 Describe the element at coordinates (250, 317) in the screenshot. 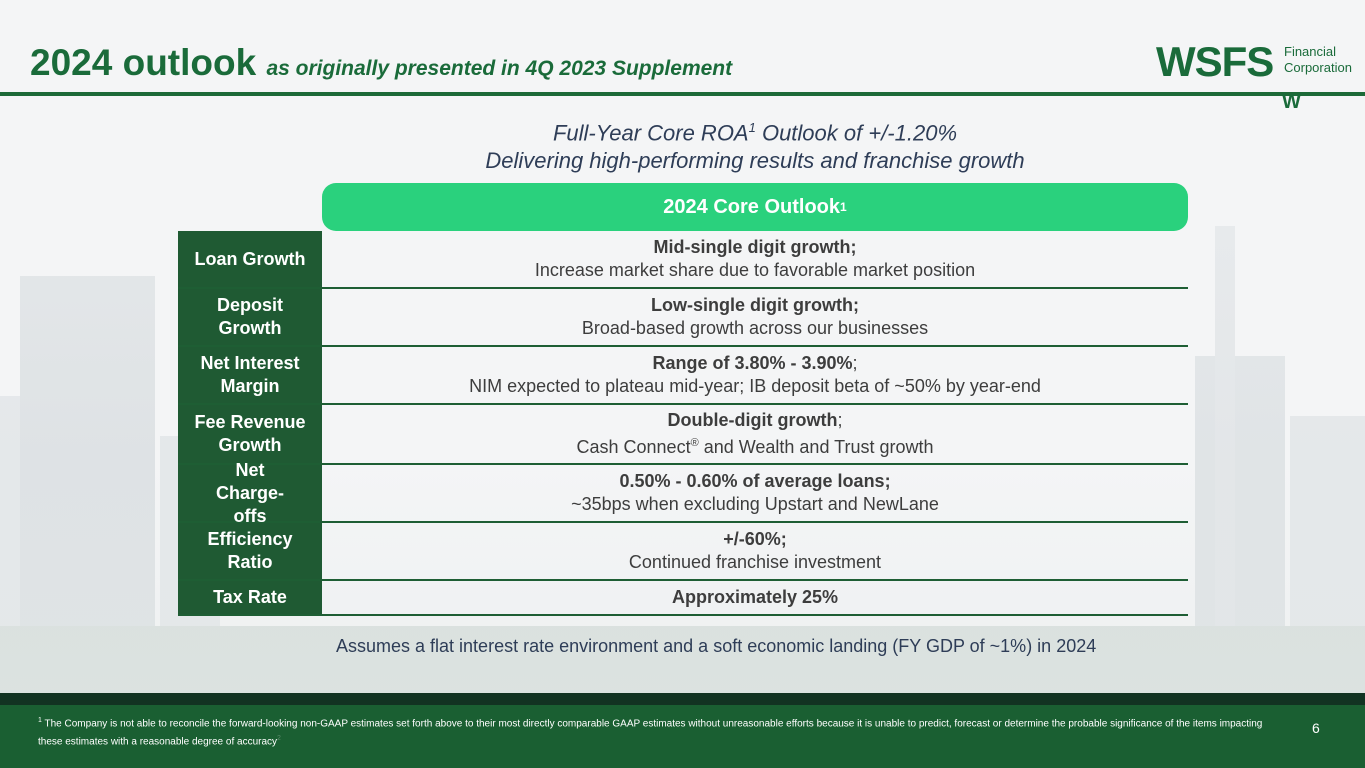

I see `row-label-deposit-growth: Deposit Growth` at that location.